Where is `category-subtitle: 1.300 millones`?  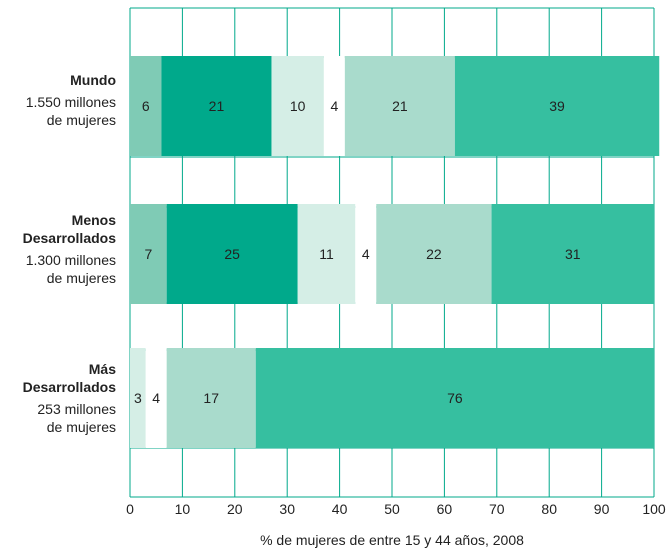
category-subtitle: 1.300 millones is located at coordinates (71, 260).